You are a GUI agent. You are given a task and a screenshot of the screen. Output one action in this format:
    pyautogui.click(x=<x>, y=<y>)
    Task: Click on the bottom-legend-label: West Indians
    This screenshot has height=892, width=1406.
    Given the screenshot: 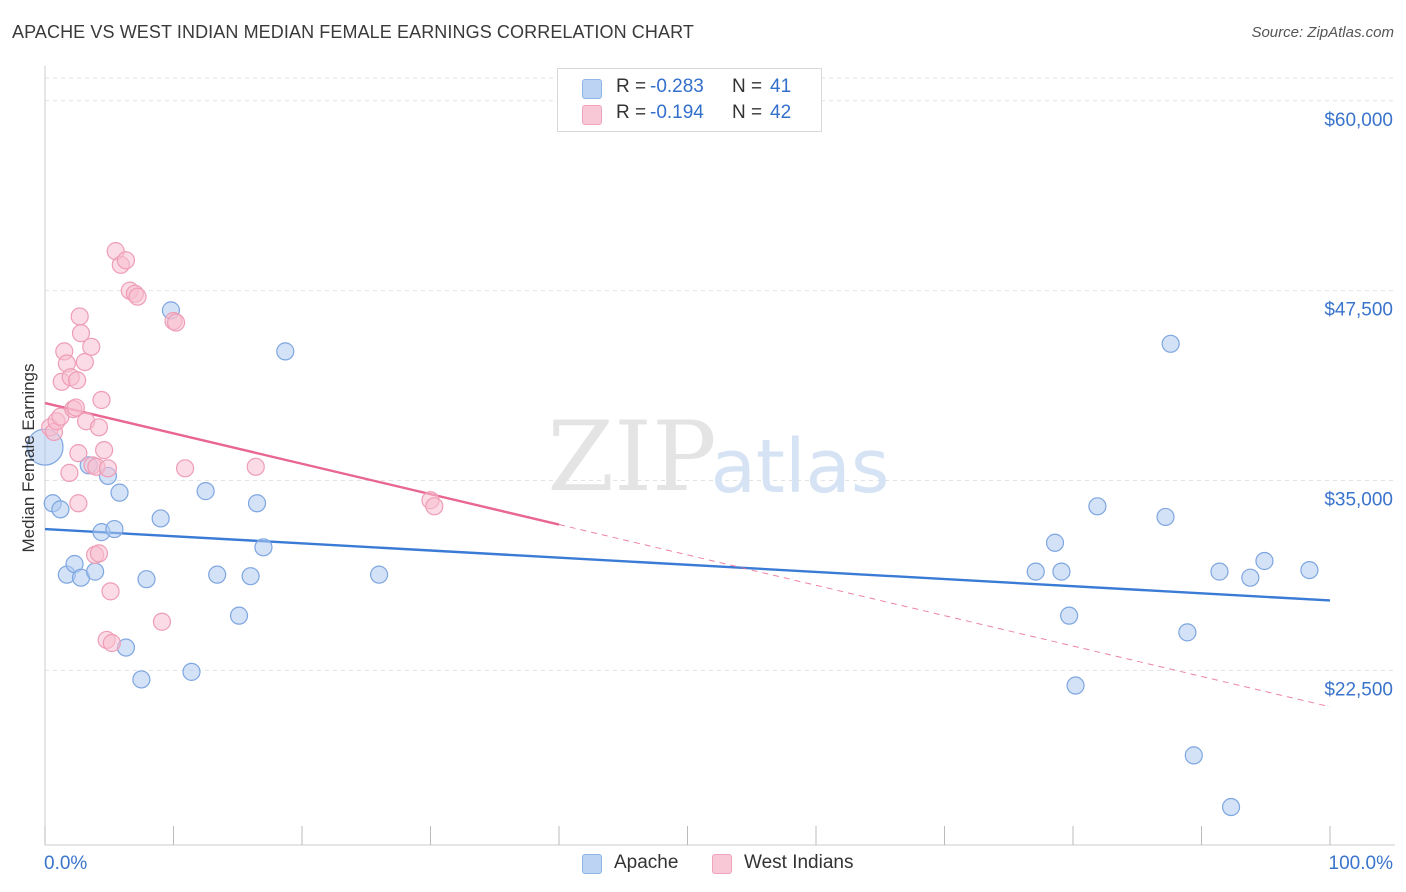 What is the action you would take?
    pyautogui.click(x=799, y=862)
    